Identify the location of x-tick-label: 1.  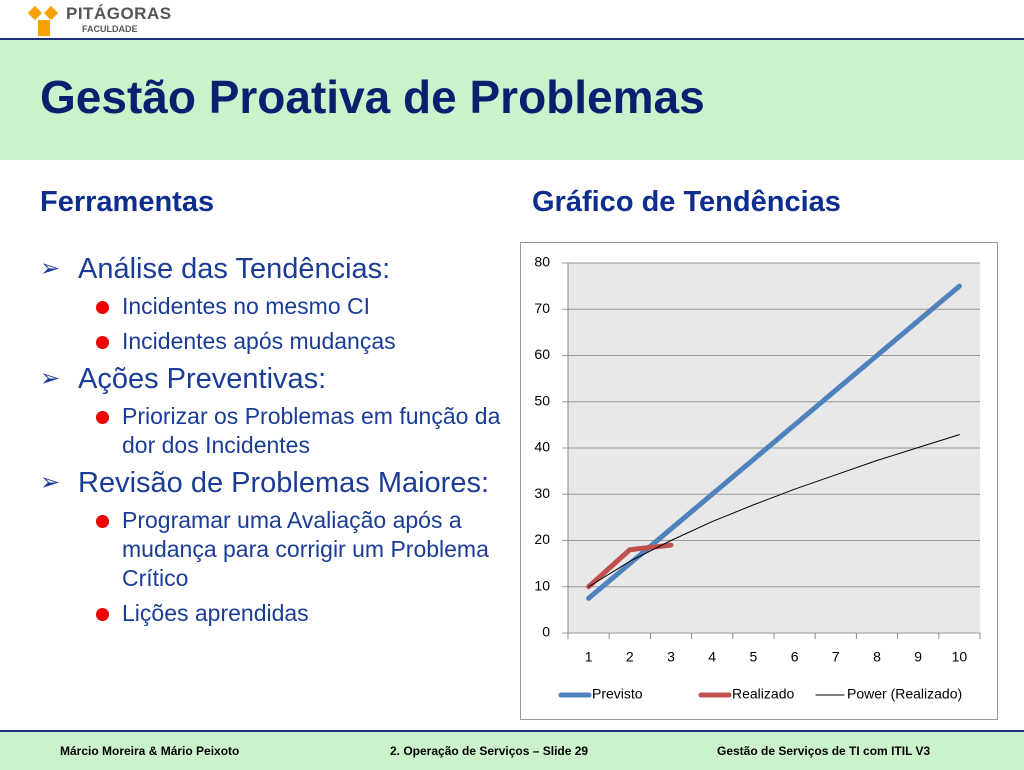
(589, 657).